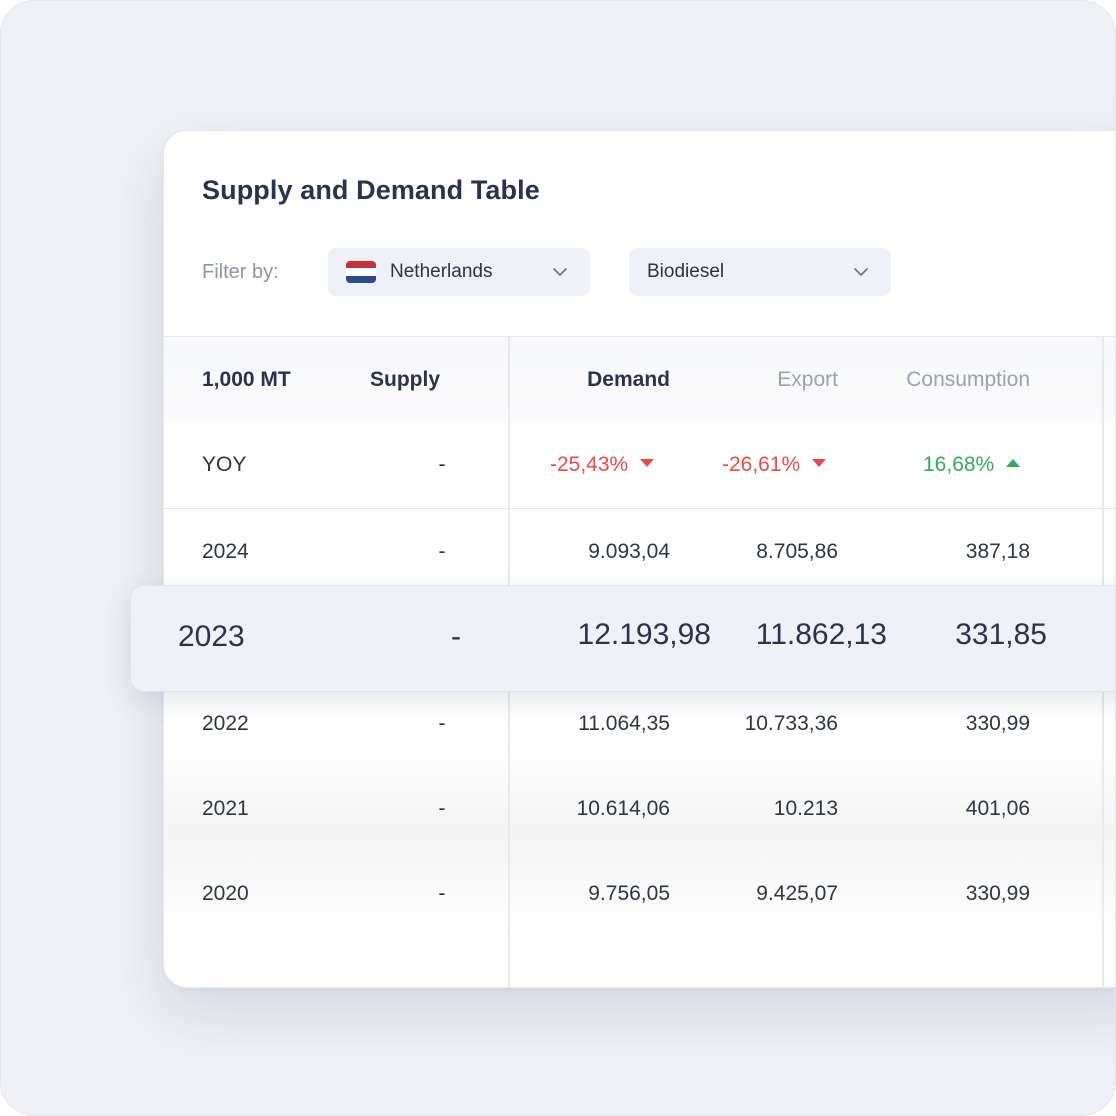 This screenshot has height=1116, width=1116. What do you see at coordinates (639, 508) in the screenshot?
I see `row-divider` at bounding box center [639, 508].